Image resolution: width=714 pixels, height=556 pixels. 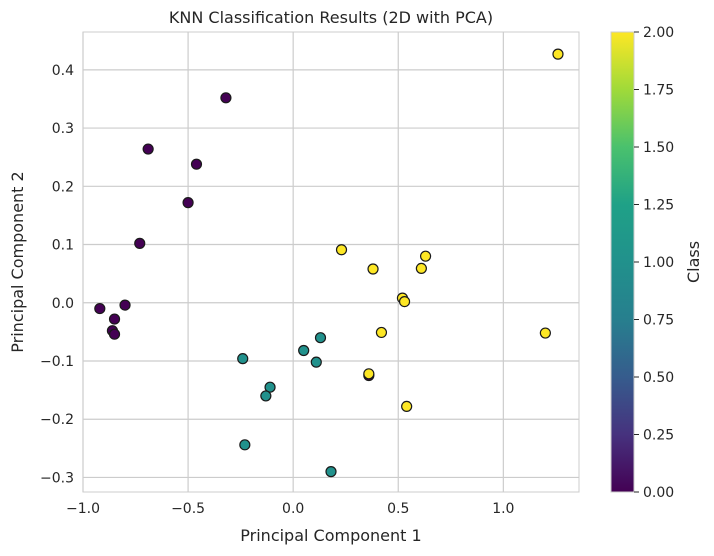 What do you see at coordinates (63, 71) in the screenshot?
I see `y-tick-label: 0.4` at bounding box center [63, 71].